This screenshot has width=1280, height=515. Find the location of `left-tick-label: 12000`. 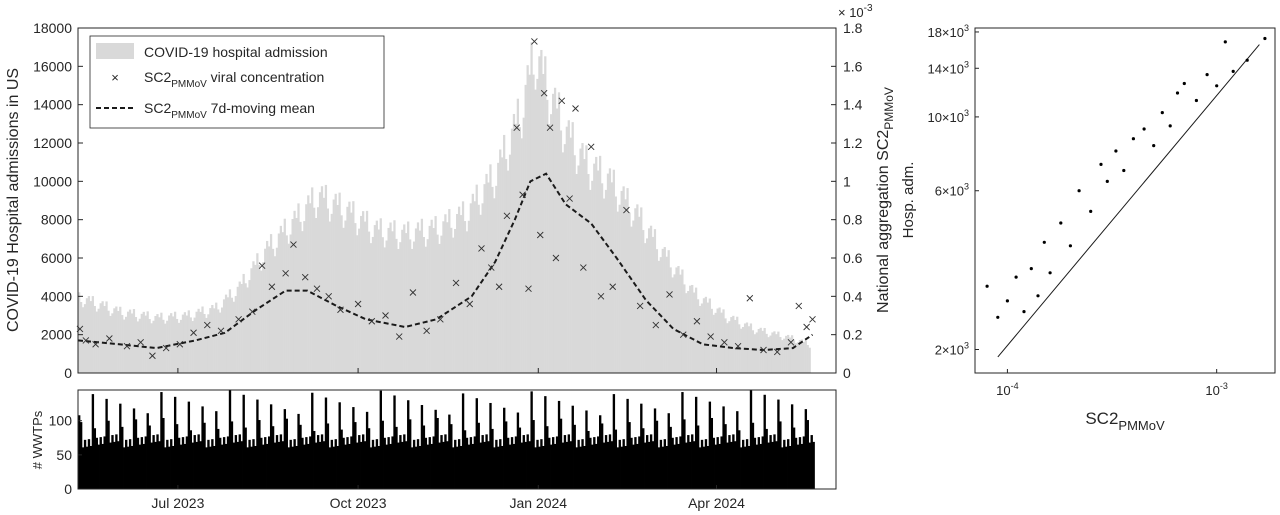

left-tick-label: 12000 is located at coordinates (52, 143).